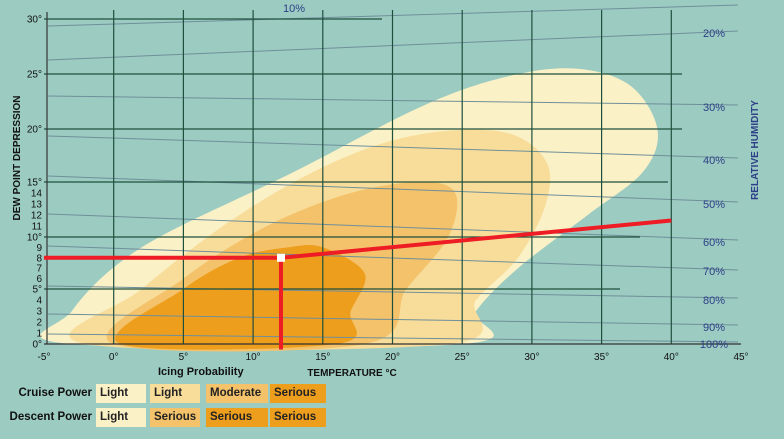 The width and height of the screenshot is (784, 439). What do you see at coordinates (714, 272) in the screenshot?
I see `rh-label: 70%` at bounding box center [714, 272].